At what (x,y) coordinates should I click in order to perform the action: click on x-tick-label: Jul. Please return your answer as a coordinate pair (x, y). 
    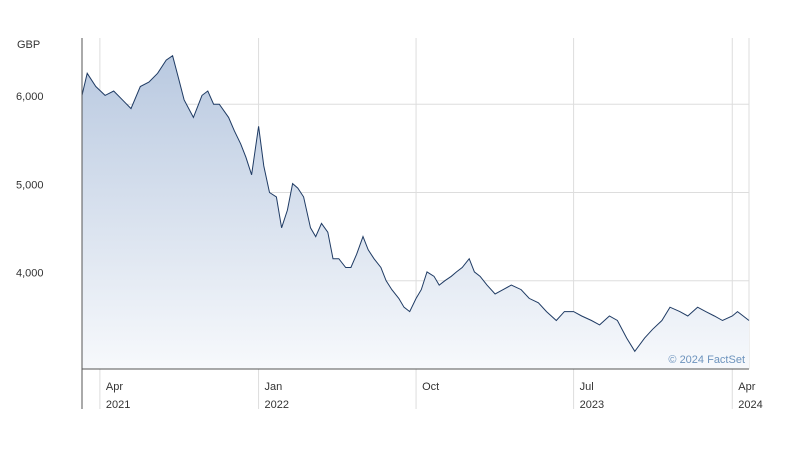
    Looking at the image, I should click on (587, 387).